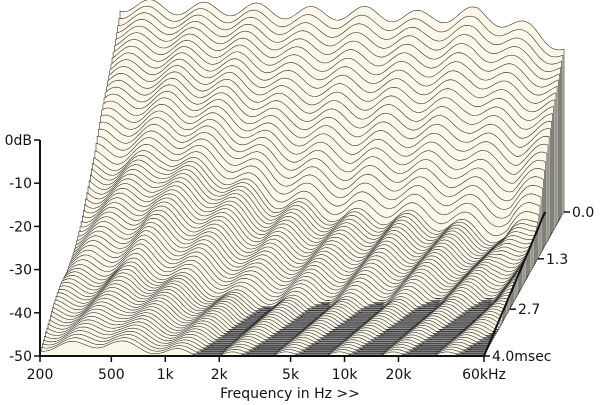  What do you see at coordinates (522, 357) in the screenshot?
I see `z-tick-label: 4.0msec` at bounding box center [522, 357].